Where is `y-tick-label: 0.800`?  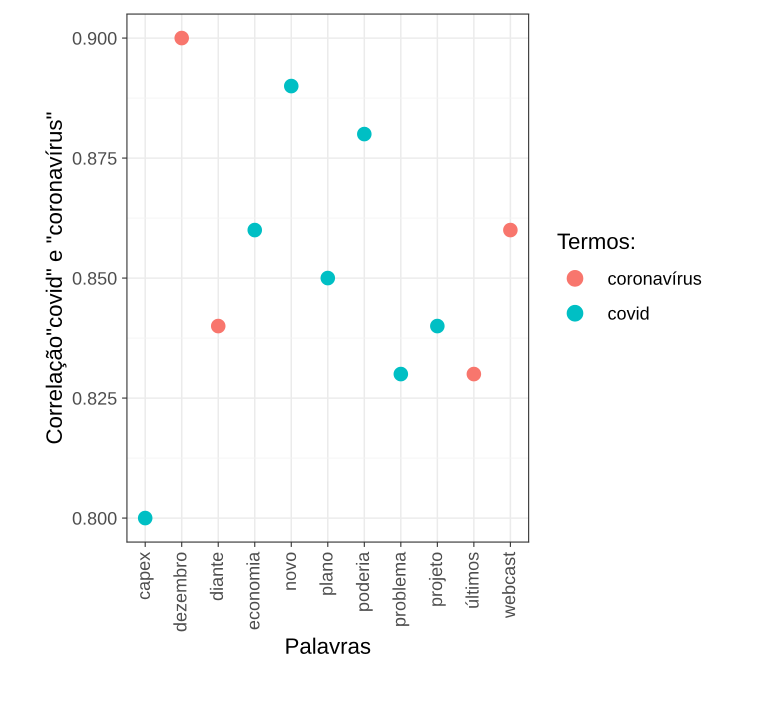 y-tick-label: 0.800 is located at coordinates (94, 518).